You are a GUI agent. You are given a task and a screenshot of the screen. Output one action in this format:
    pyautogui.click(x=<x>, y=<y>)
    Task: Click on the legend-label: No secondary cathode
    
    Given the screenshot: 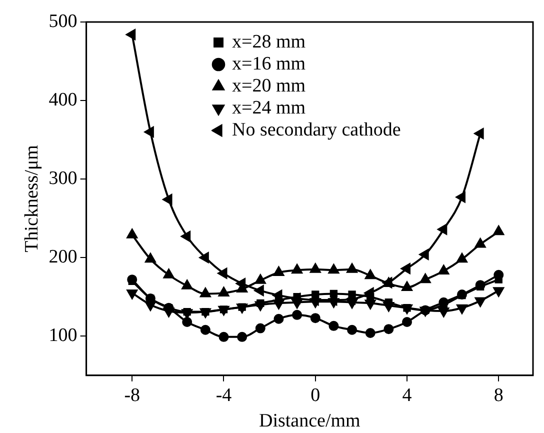 What is the action you would take?
    pyautogui.click(x=316, y=129)
    